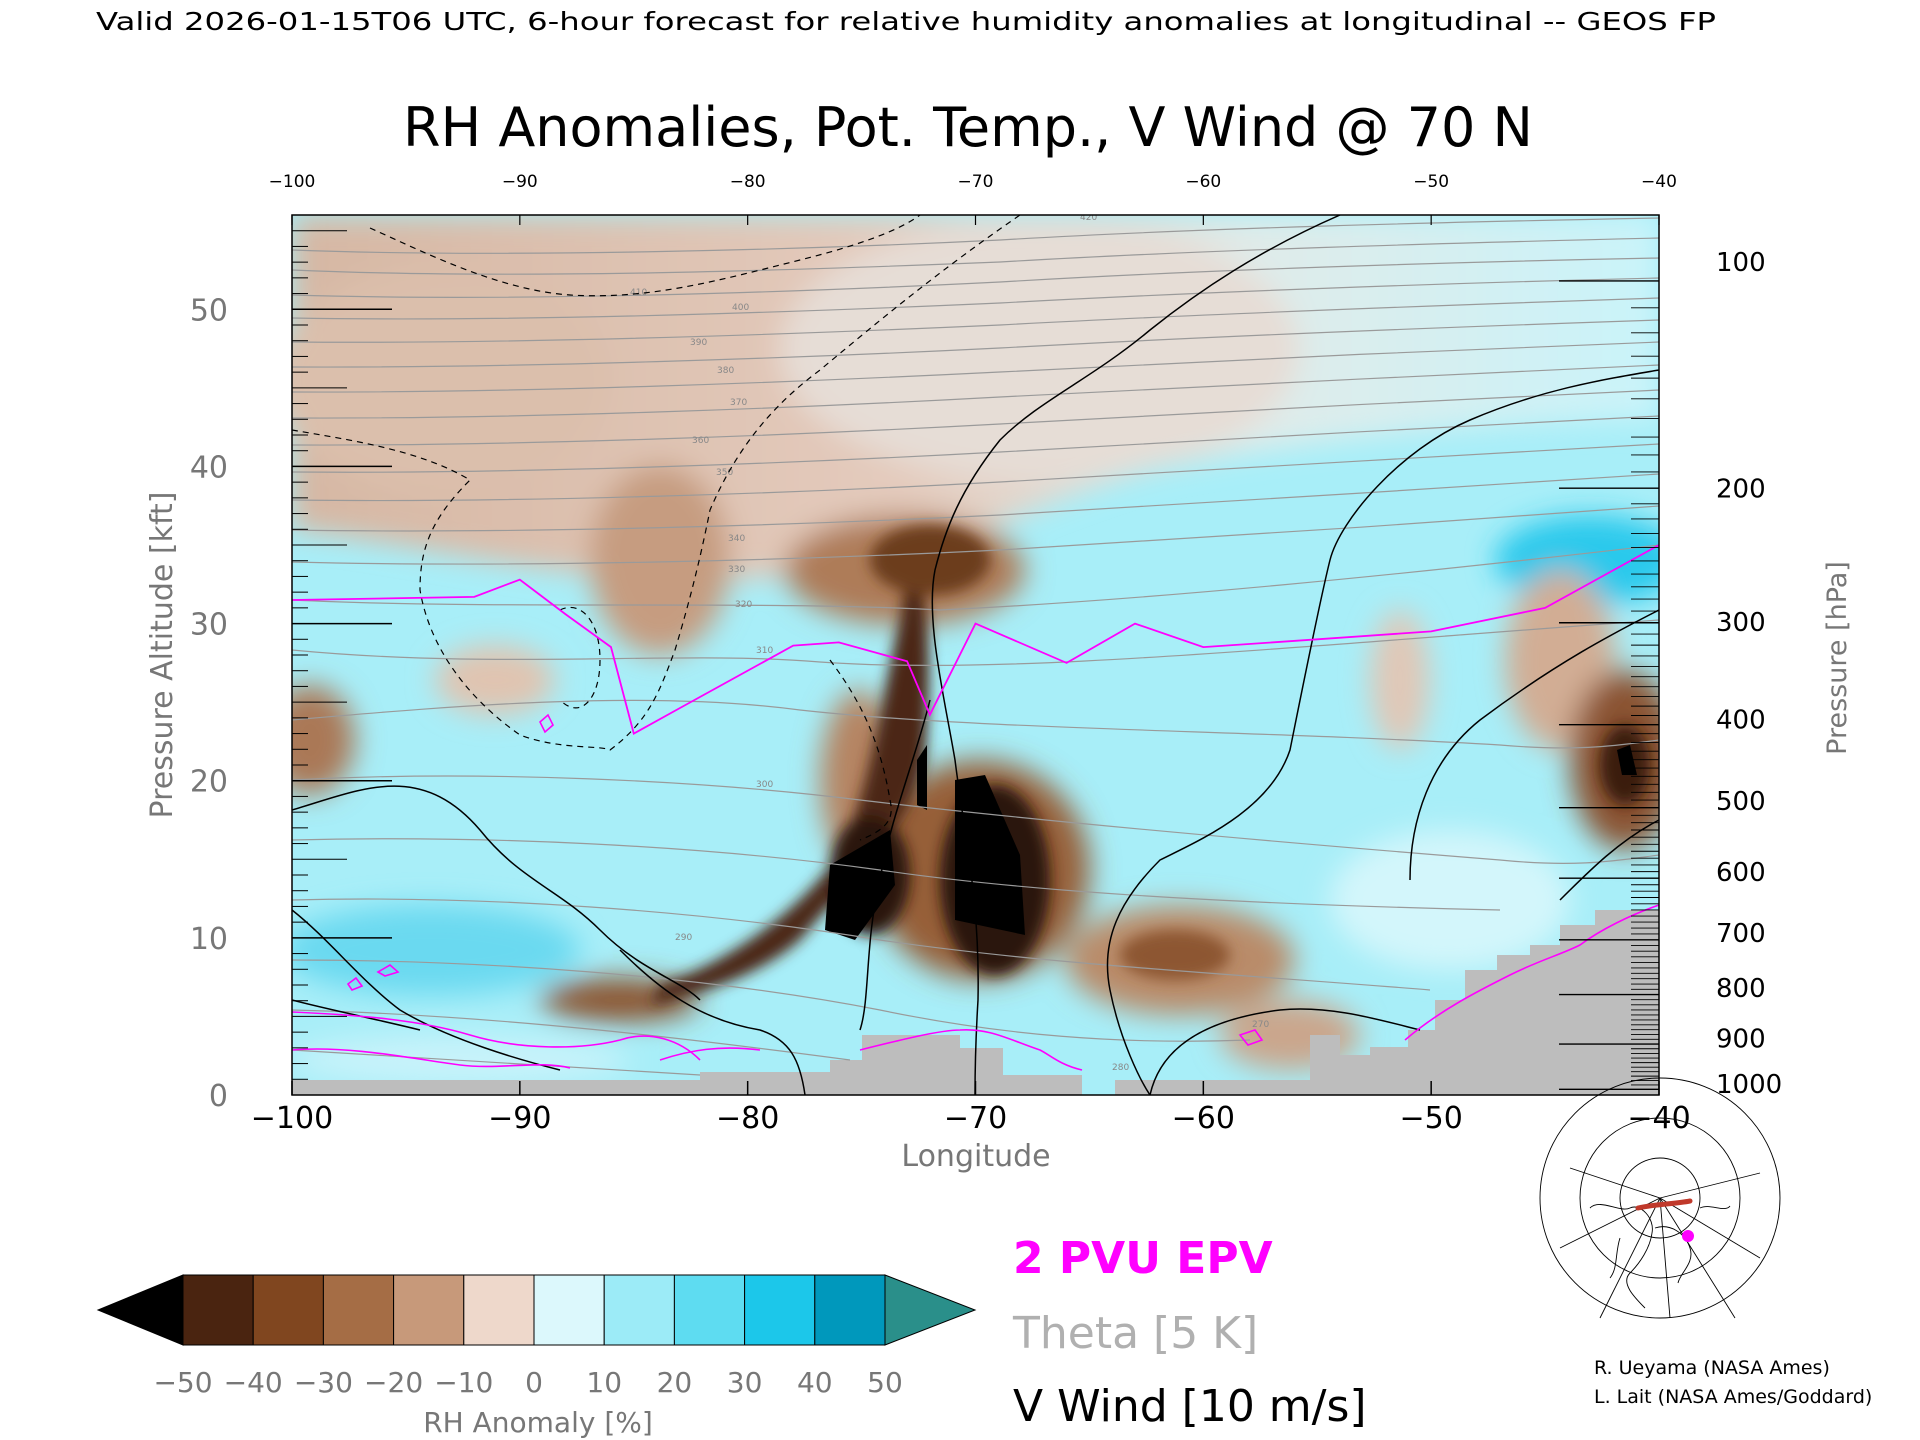  Describe the element at coordinates (323, 1382) in the screenshot. I see `colorbar-tick-label: −30` at that location.